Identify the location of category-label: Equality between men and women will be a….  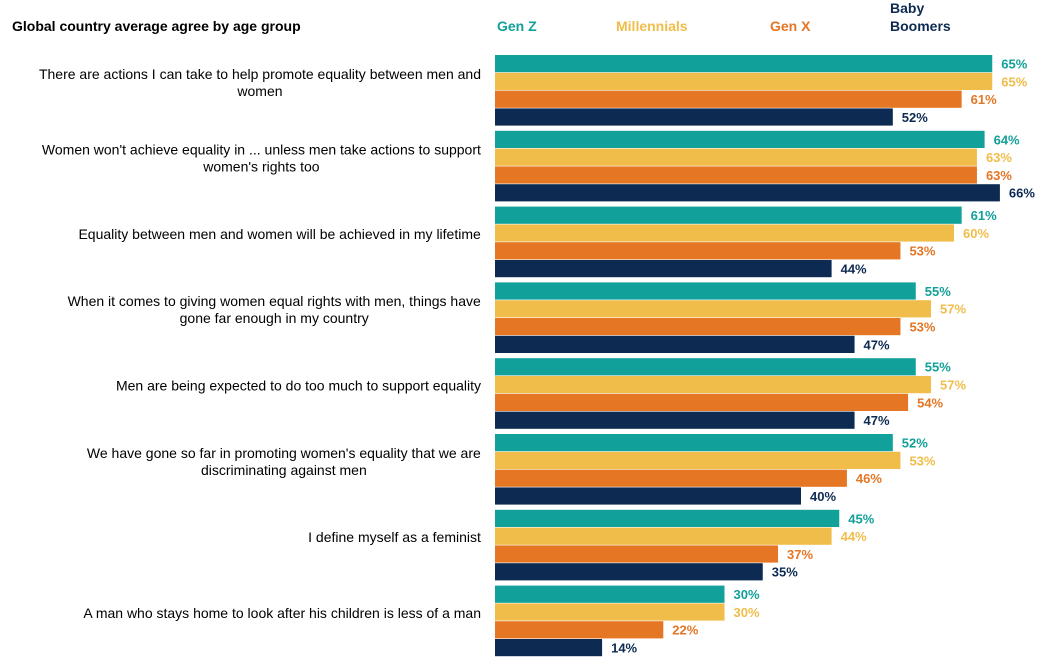
(279, 234).